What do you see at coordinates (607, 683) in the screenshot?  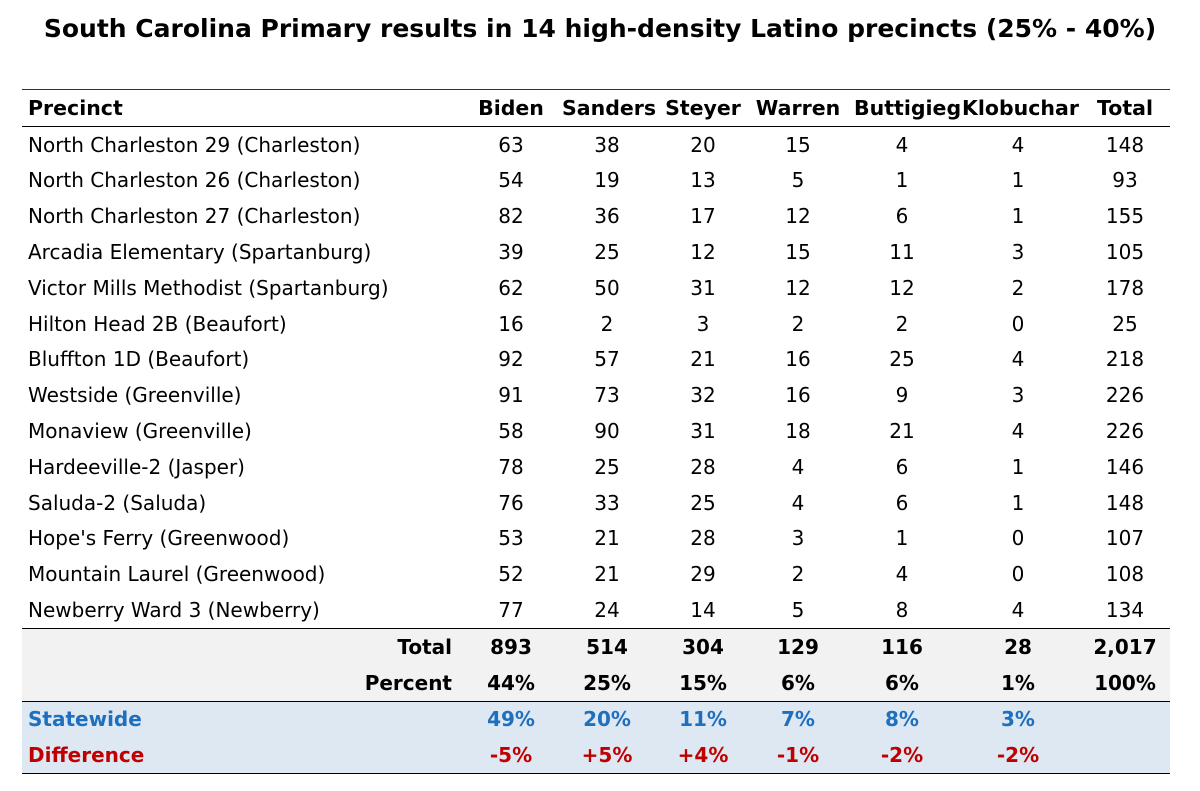 I see `percent-sanders: 25%` at bounding box center [607, 683].